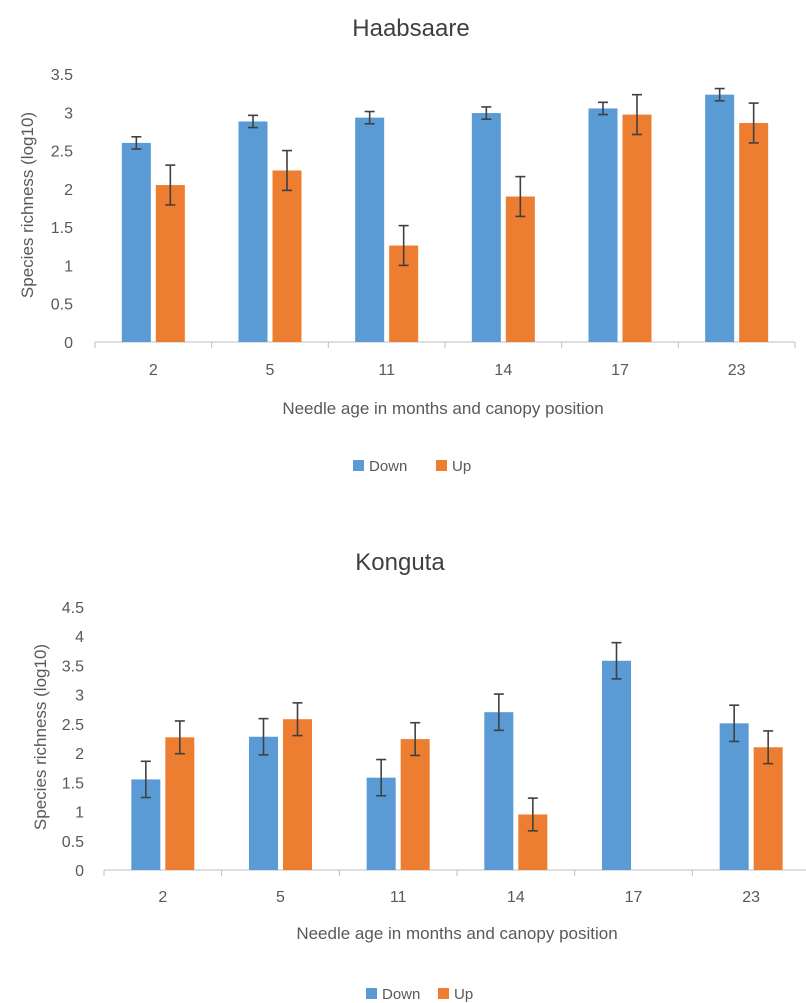 The width and height of the screenshot is (806, 1003). Describe the element at coordinates (73, 725) in the screenshot. I see `chart-2-y-tick-label: 2.5` at that location.